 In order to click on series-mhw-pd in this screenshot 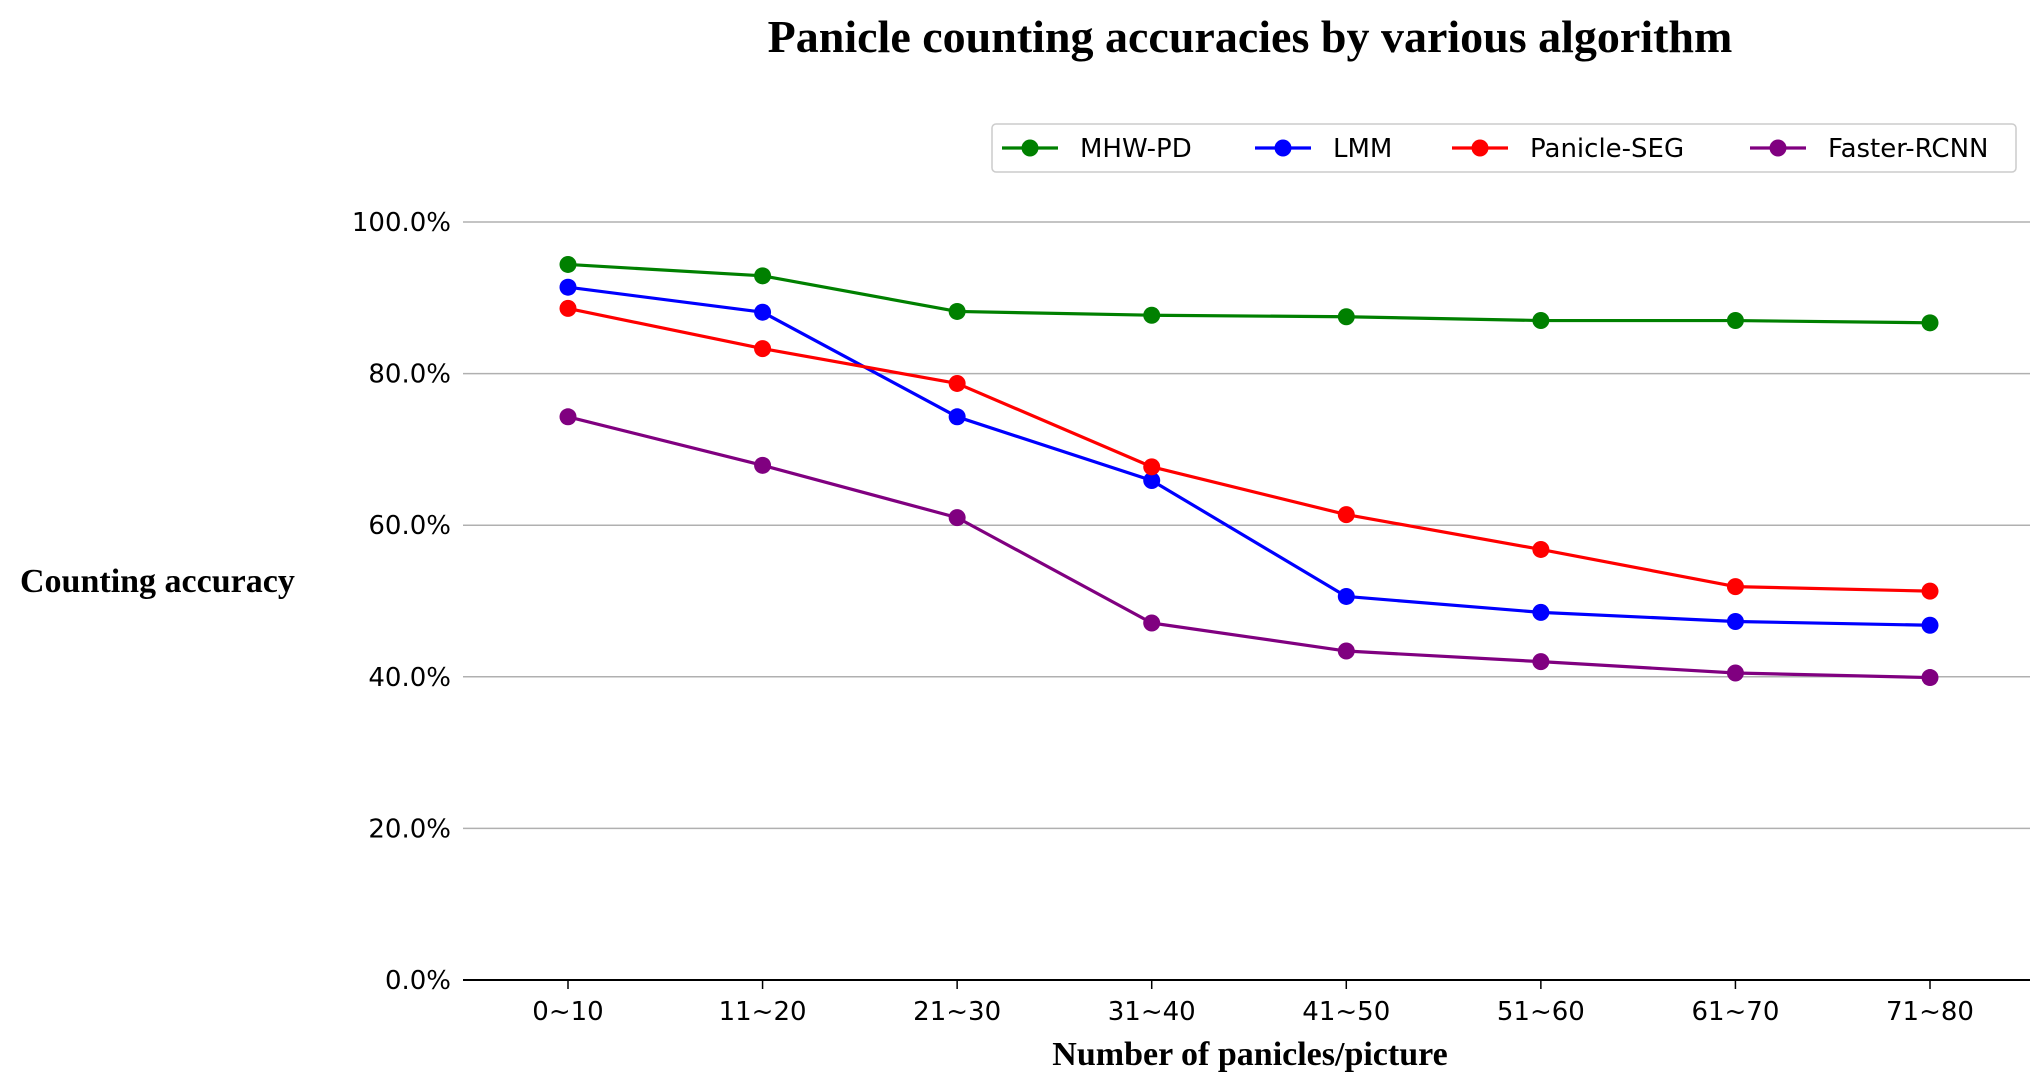, I will do `click(1249, 293)`.